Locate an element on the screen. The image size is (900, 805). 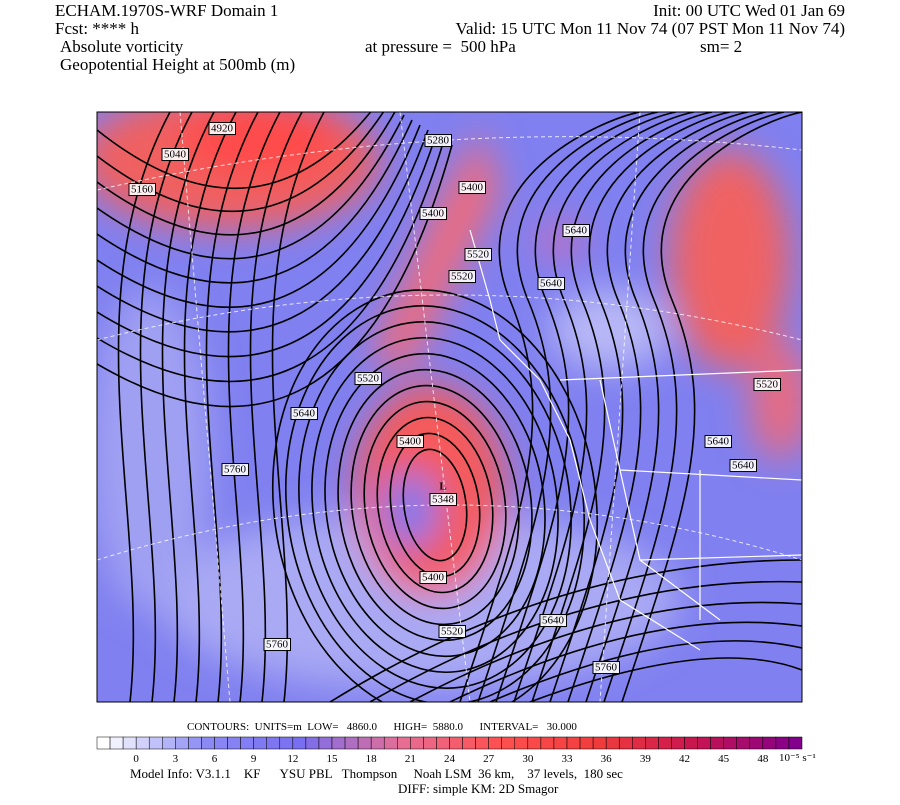
colorbar-tick-label: 48 is located at coordinates (763, 759).